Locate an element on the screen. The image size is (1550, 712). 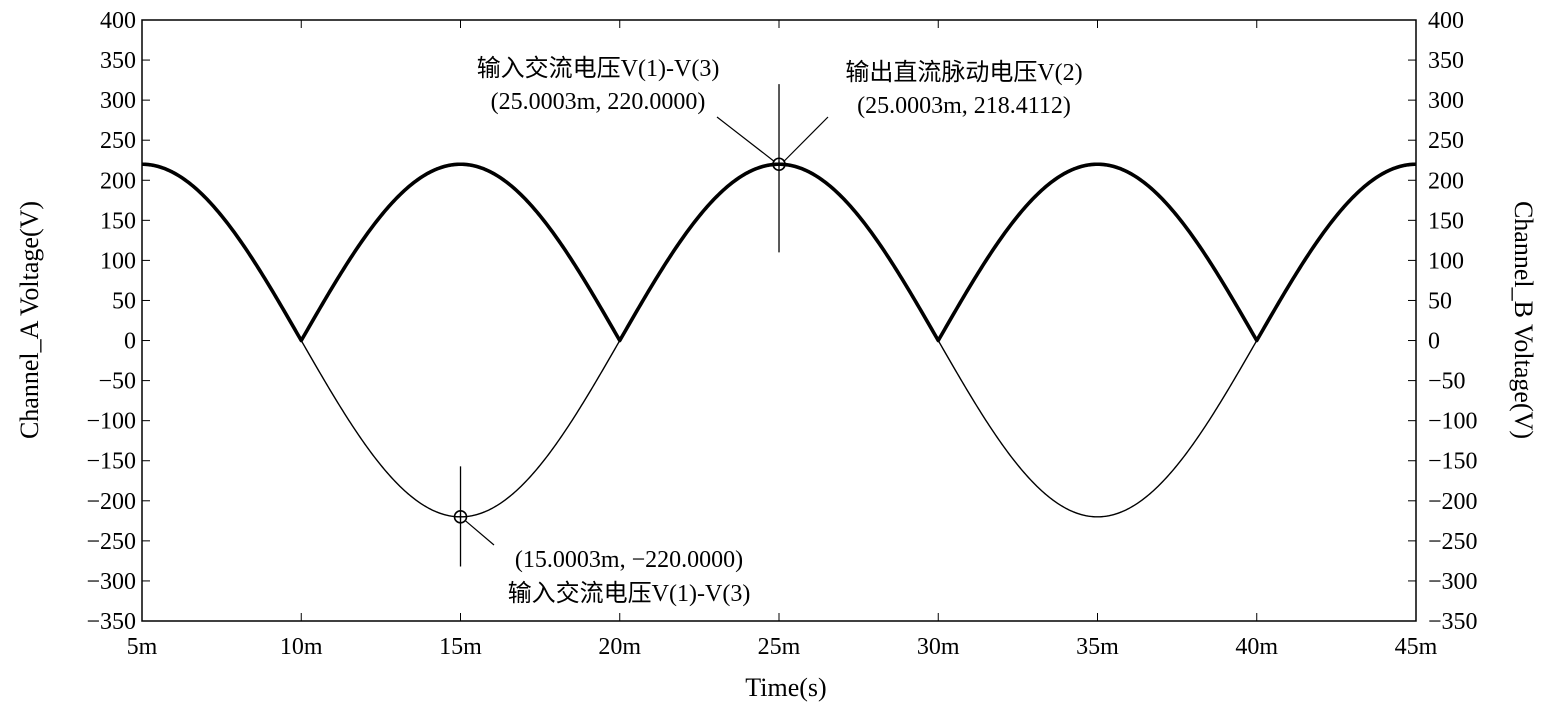
y-tick-label-left: 0 is located at coordinates (130, 342).